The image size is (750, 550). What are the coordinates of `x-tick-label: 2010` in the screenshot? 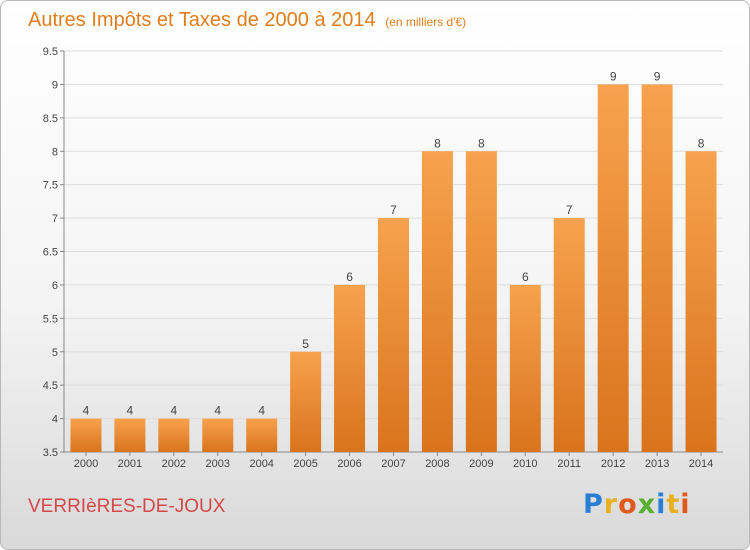 It's located at (525, 464).